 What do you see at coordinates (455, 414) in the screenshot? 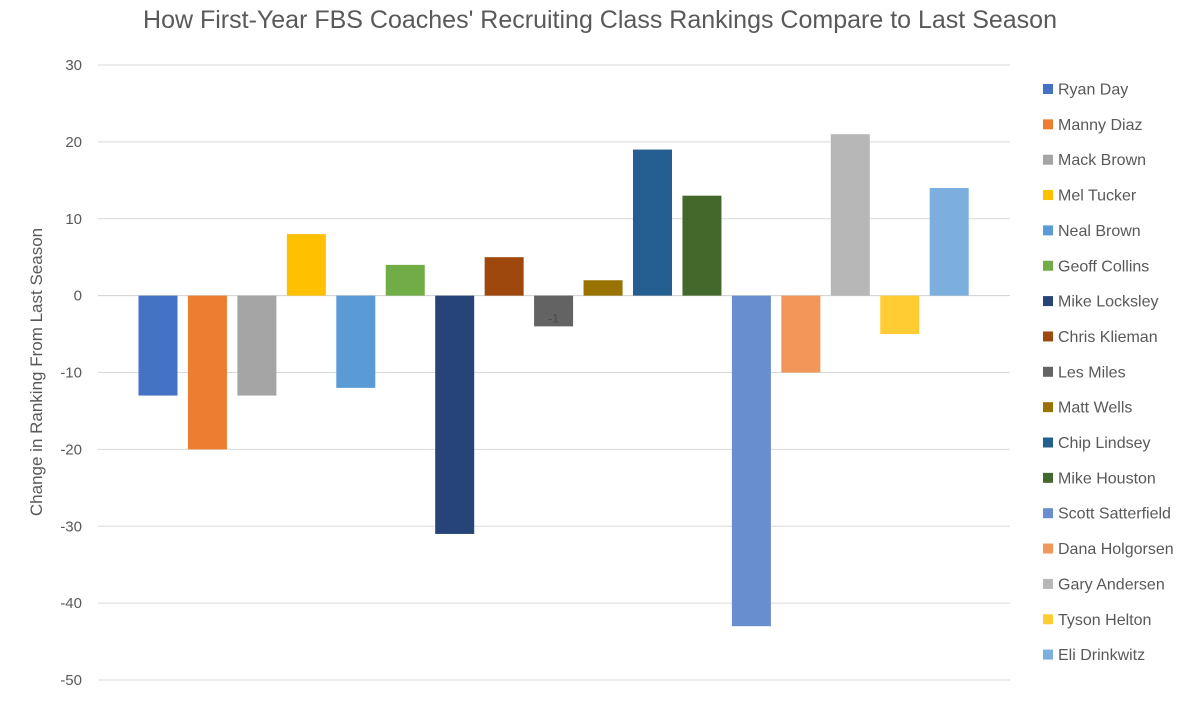
I see `bar-mike-locksley` at bounding box center [455, 414].